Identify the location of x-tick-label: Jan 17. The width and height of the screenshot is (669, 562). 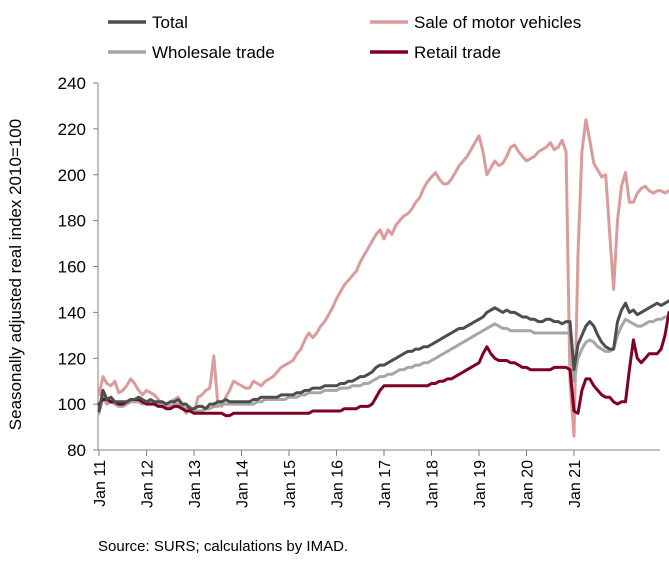
(385, 484).